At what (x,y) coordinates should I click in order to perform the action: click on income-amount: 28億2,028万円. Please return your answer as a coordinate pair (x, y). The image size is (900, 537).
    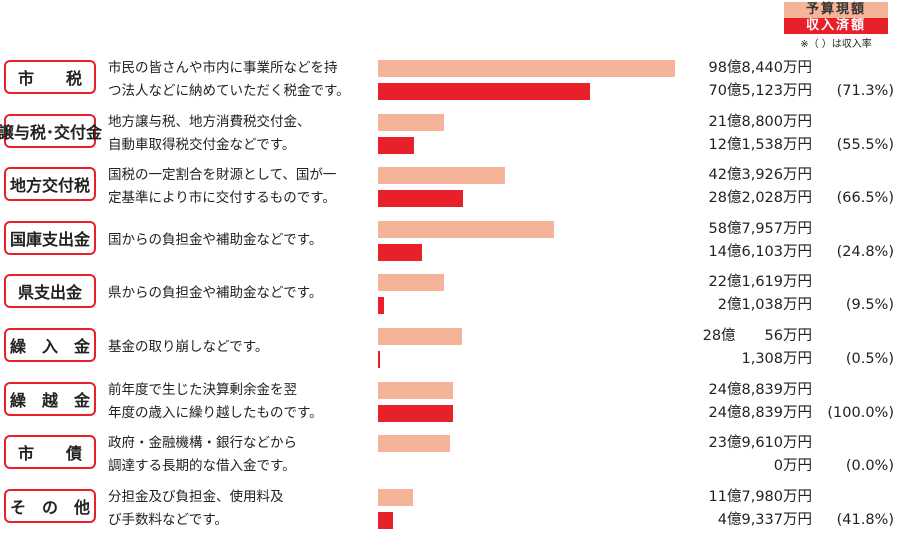
    Looking at the image, I should click on (760, 198).